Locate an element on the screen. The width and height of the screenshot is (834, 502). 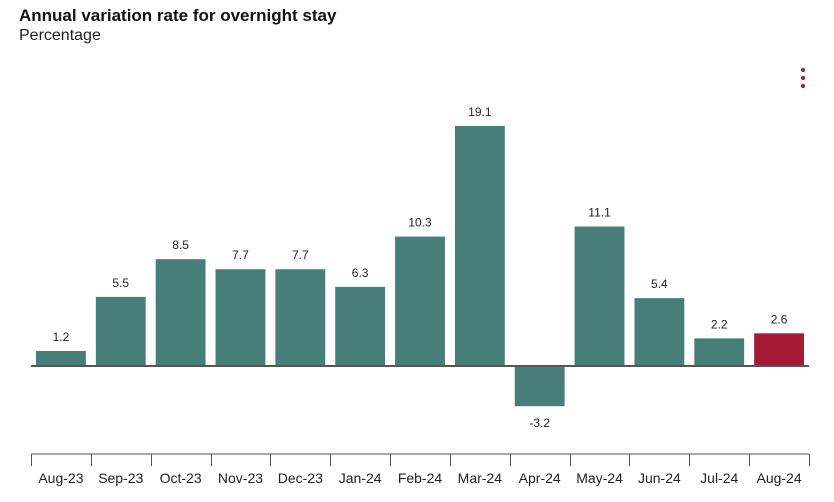
x-tick-label-dec-23: Dec-23 is located at coordinates (300, 478).